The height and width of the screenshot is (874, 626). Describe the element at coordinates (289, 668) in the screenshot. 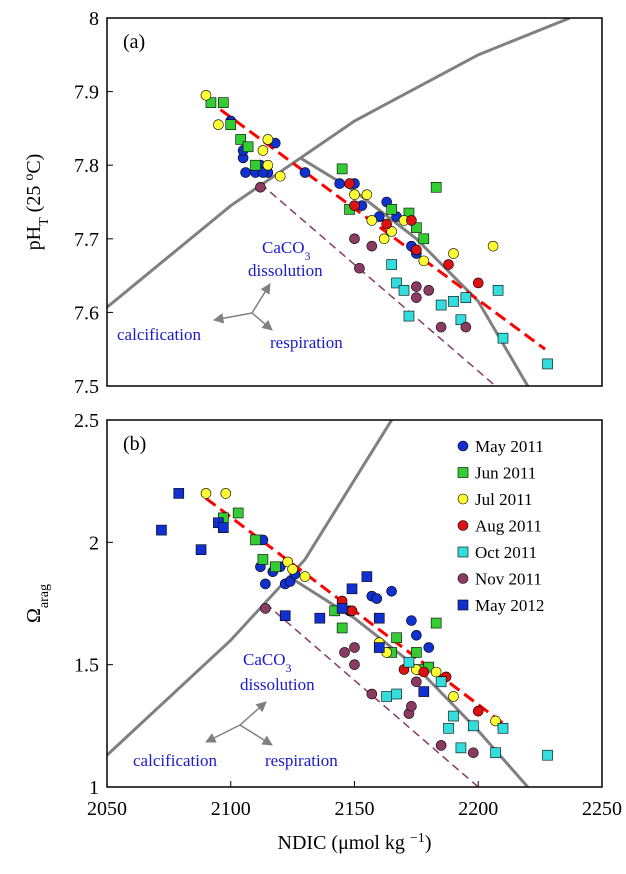

I see `annotation-part: 3` at that location.